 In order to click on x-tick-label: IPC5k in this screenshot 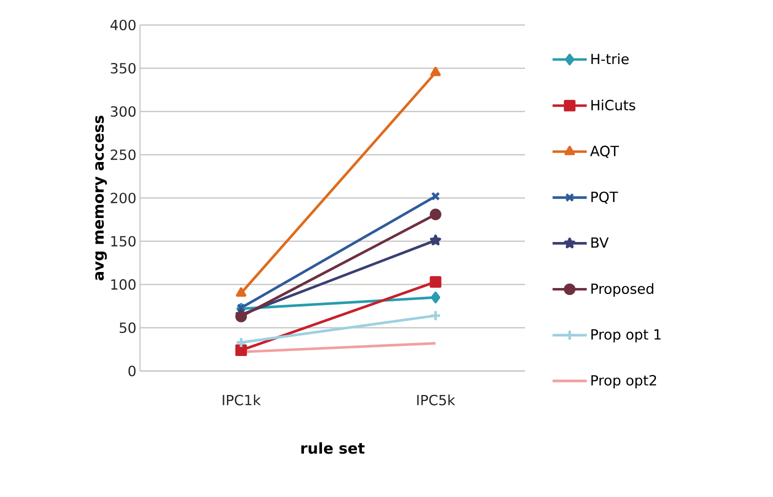, I will do `click(436, 400)`.